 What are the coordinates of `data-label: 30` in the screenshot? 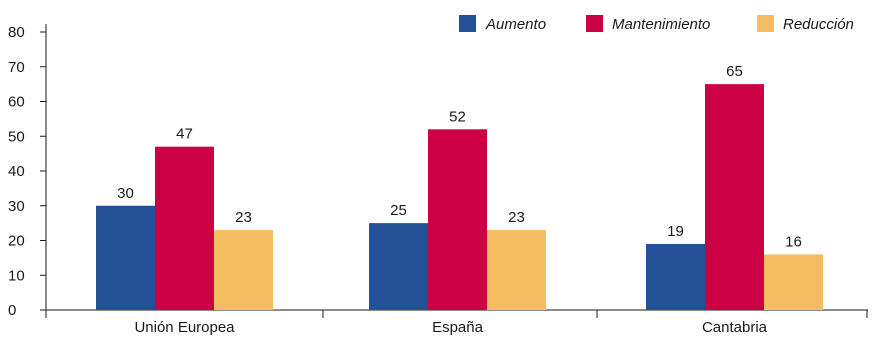 It's located at (125, 193).